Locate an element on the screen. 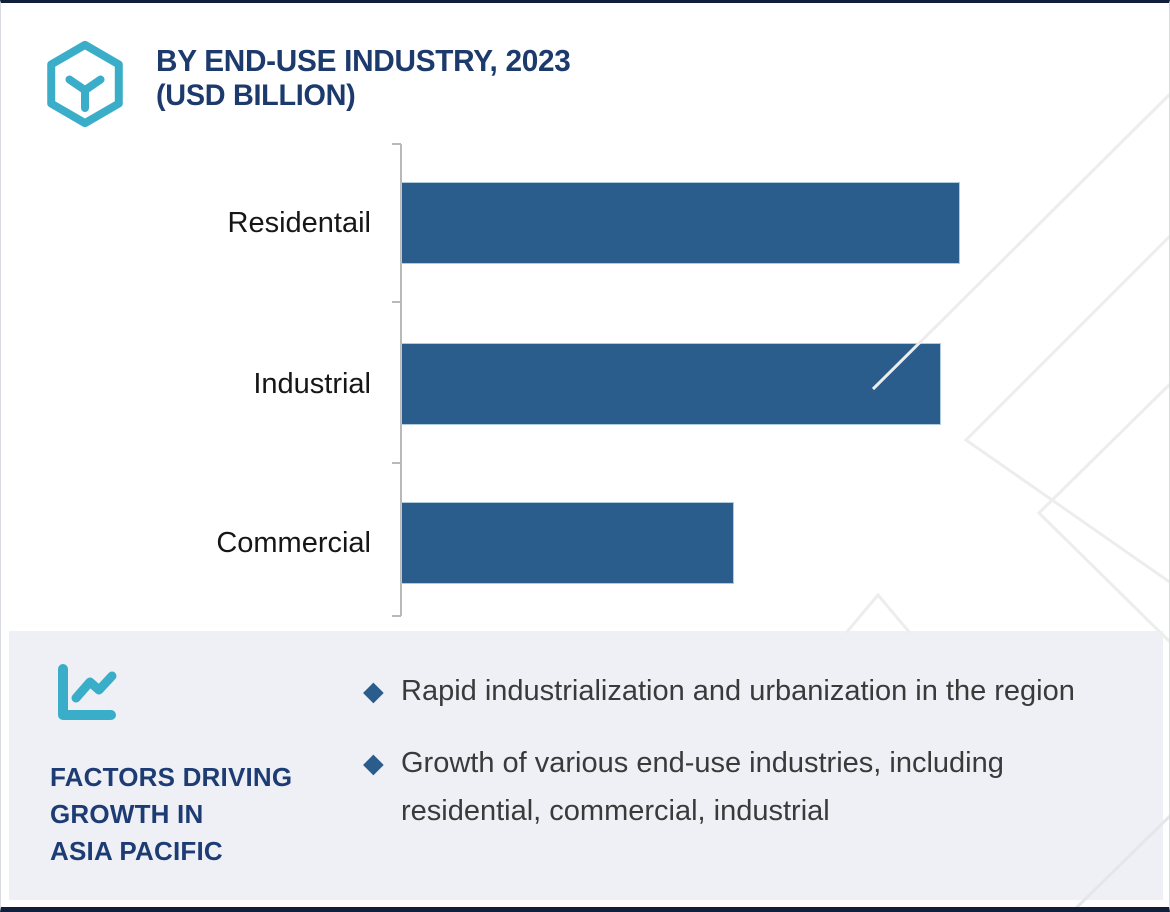  category-label-industrial: Industrial is located at coordinates (312, 384).